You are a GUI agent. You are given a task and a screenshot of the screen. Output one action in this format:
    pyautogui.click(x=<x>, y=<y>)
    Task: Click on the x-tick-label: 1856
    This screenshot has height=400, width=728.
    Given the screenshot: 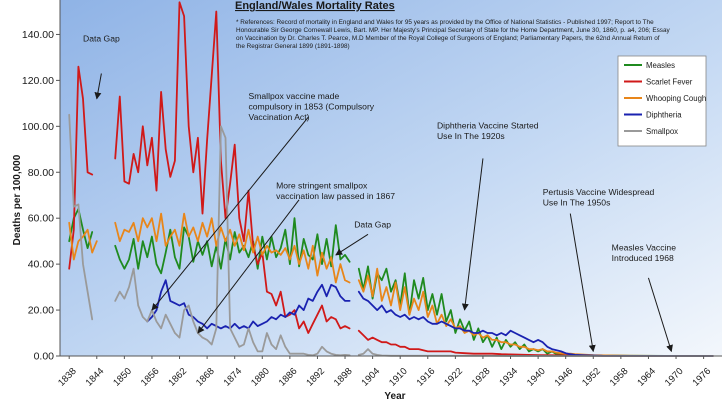 What is the action you would take?
    pyautogui.click(x=150, y=377)
    